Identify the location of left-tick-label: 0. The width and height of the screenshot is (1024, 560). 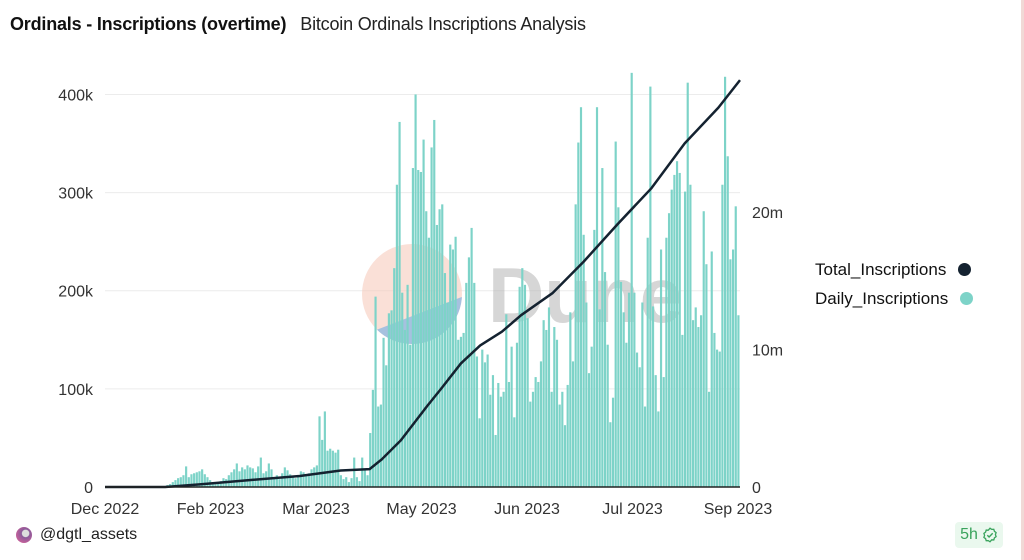
(88, 488).